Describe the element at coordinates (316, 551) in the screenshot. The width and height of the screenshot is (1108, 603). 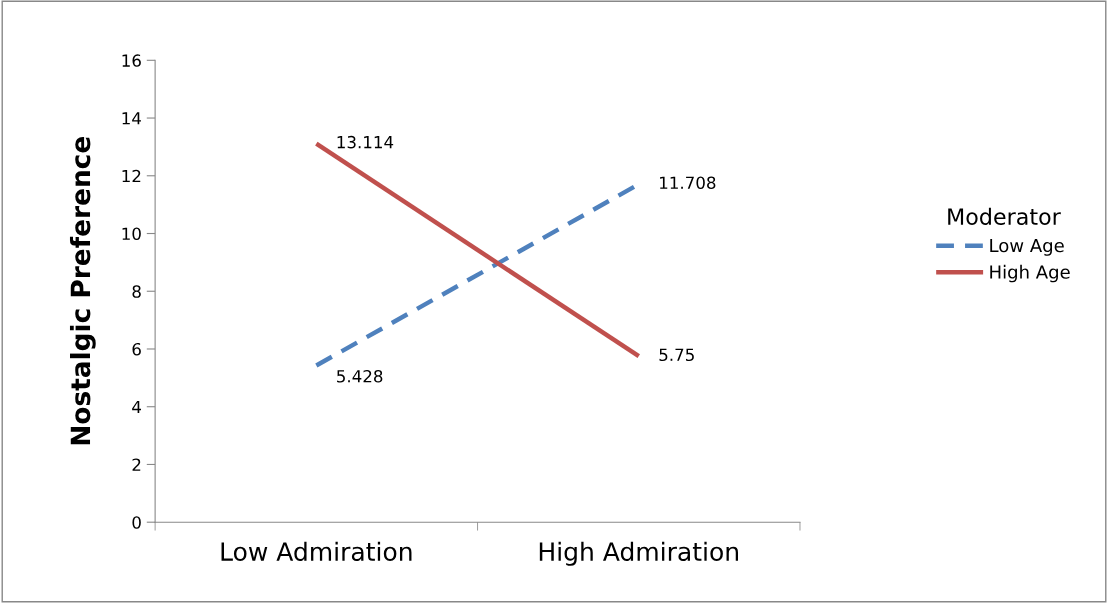
I see `x-tick-label: Low Admiration` at that location.